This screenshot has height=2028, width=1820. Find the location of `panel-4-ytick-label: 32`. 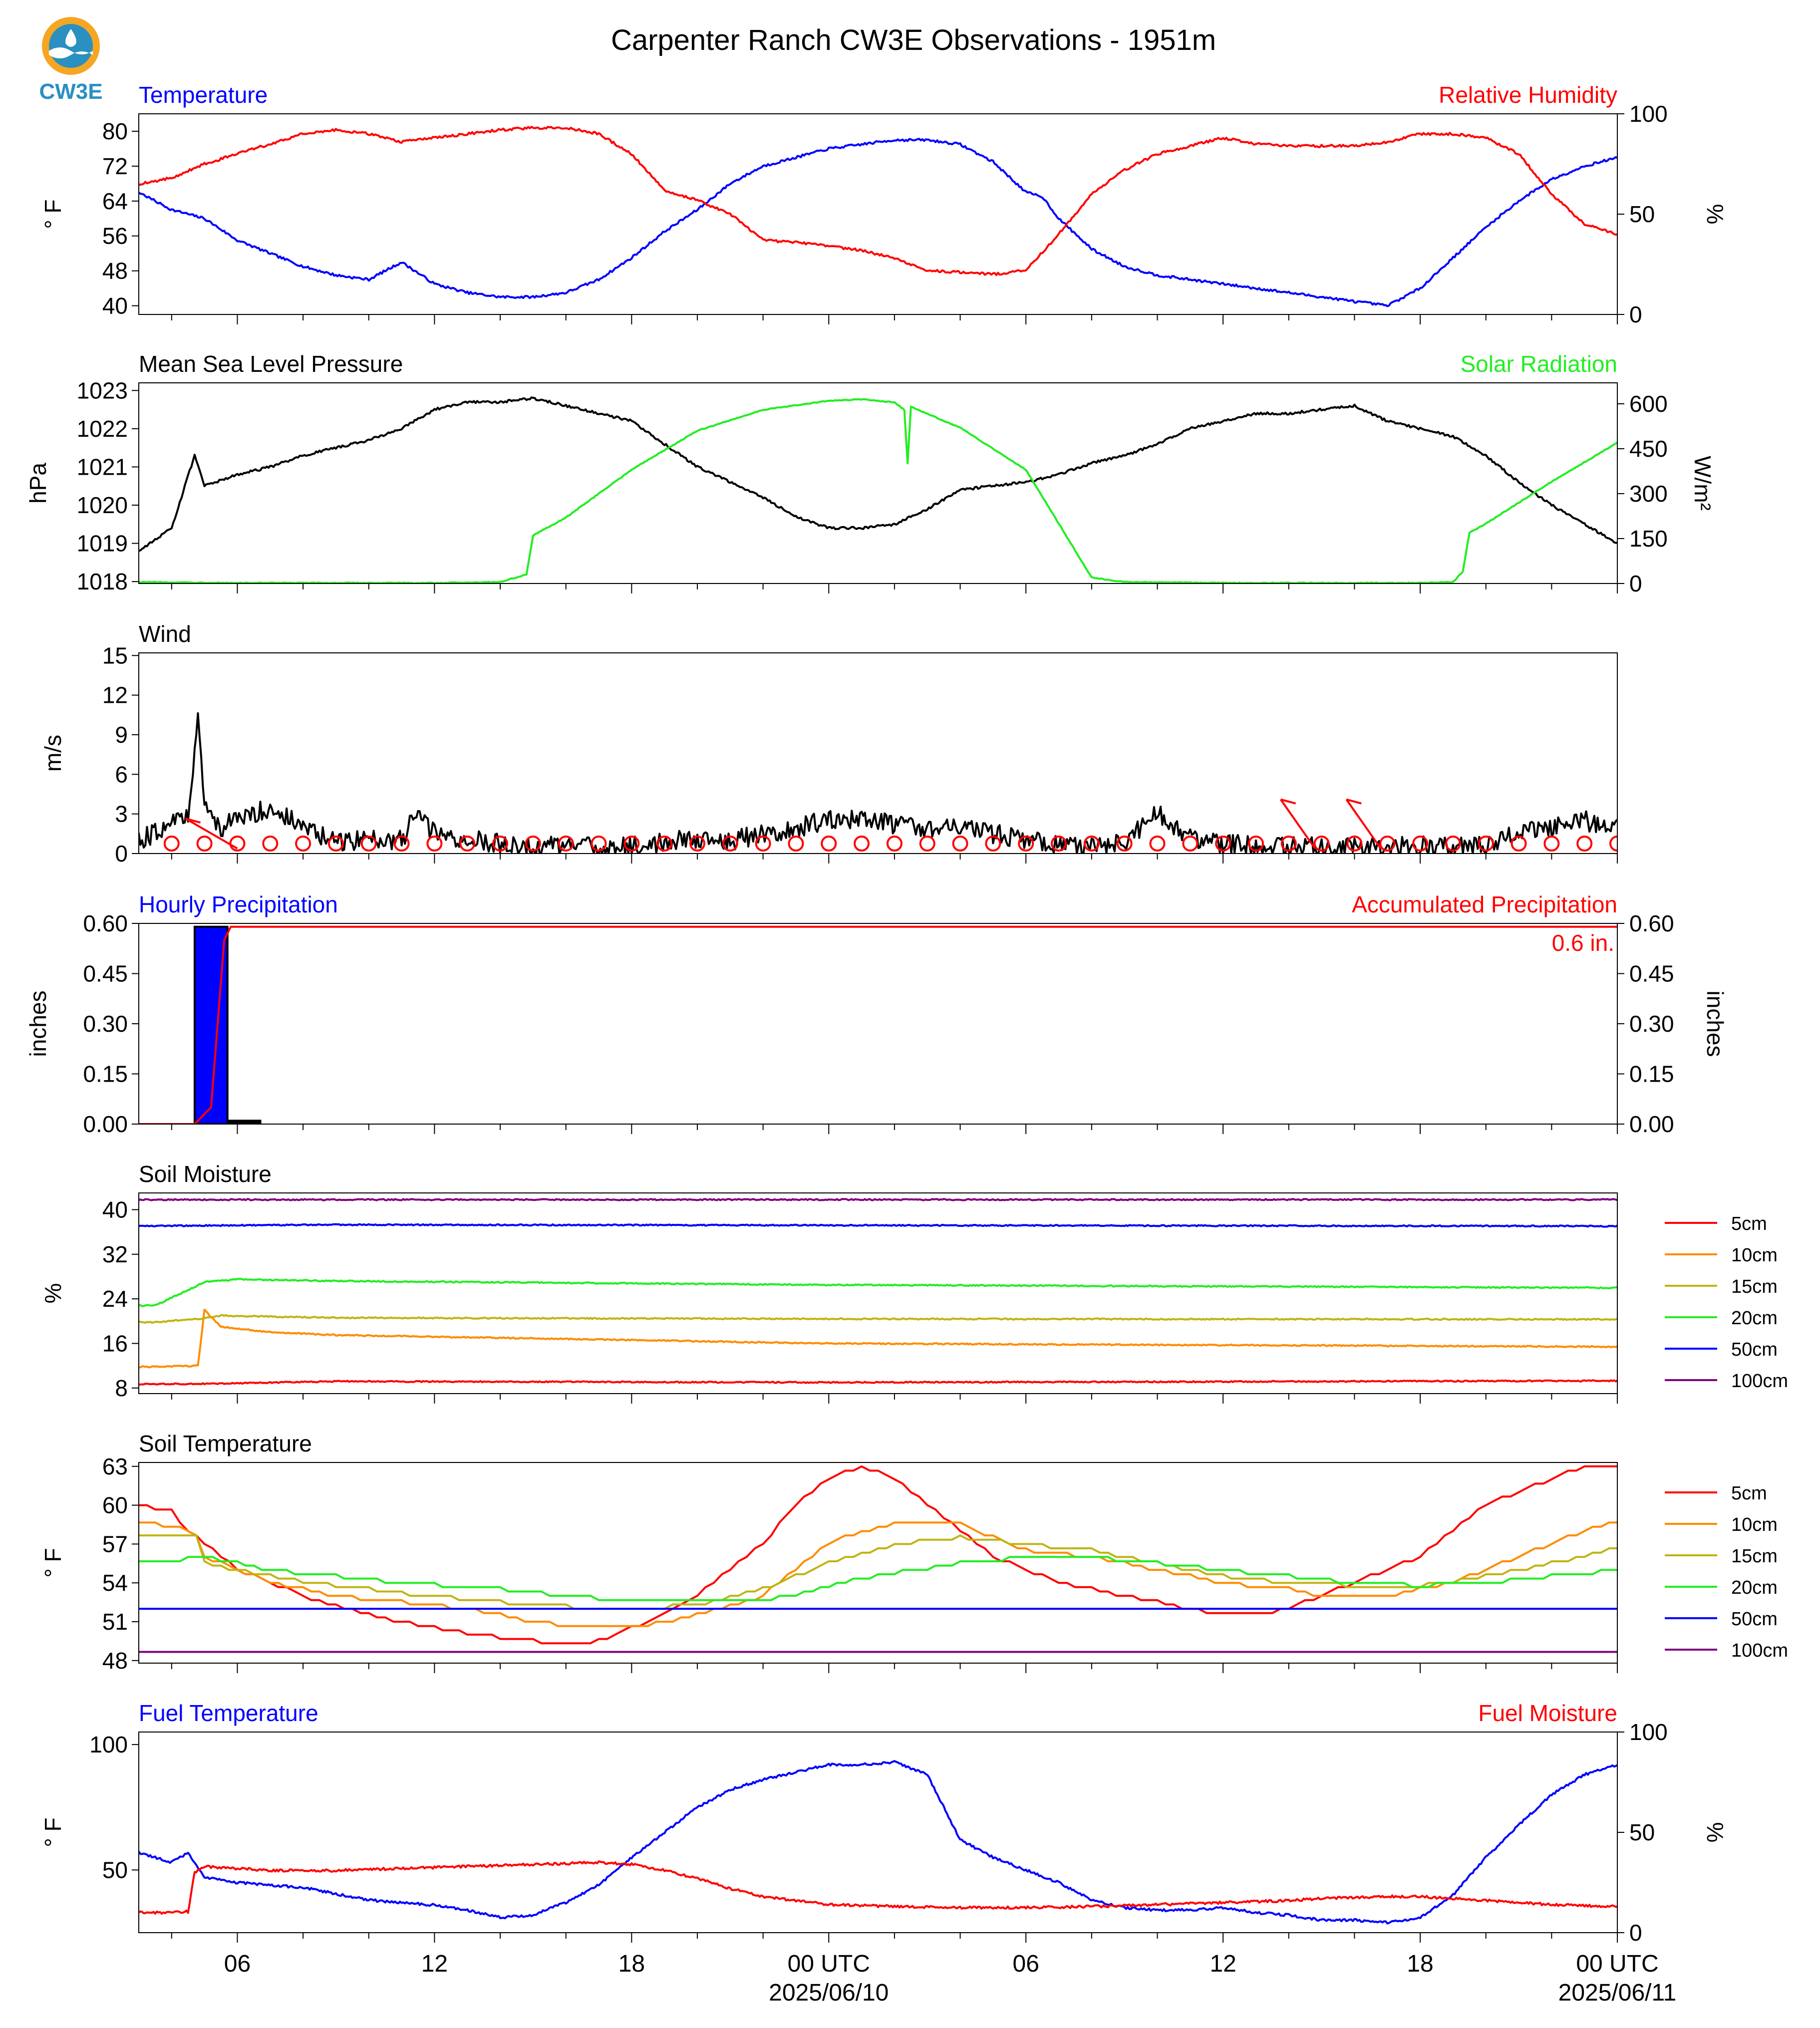

panel-4-ytick-label: 32 is located at coordinates (115, 1254).